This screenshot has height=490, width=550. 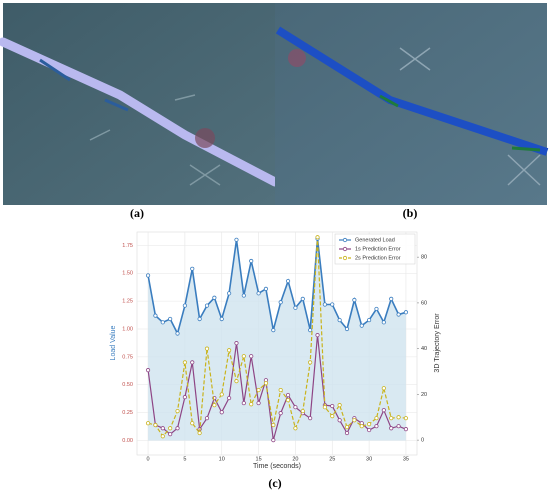 What do you see at coordinates (369, 459) in the screenshot?
I see `x-tick-label: 30` at bounding box center [369, 459].